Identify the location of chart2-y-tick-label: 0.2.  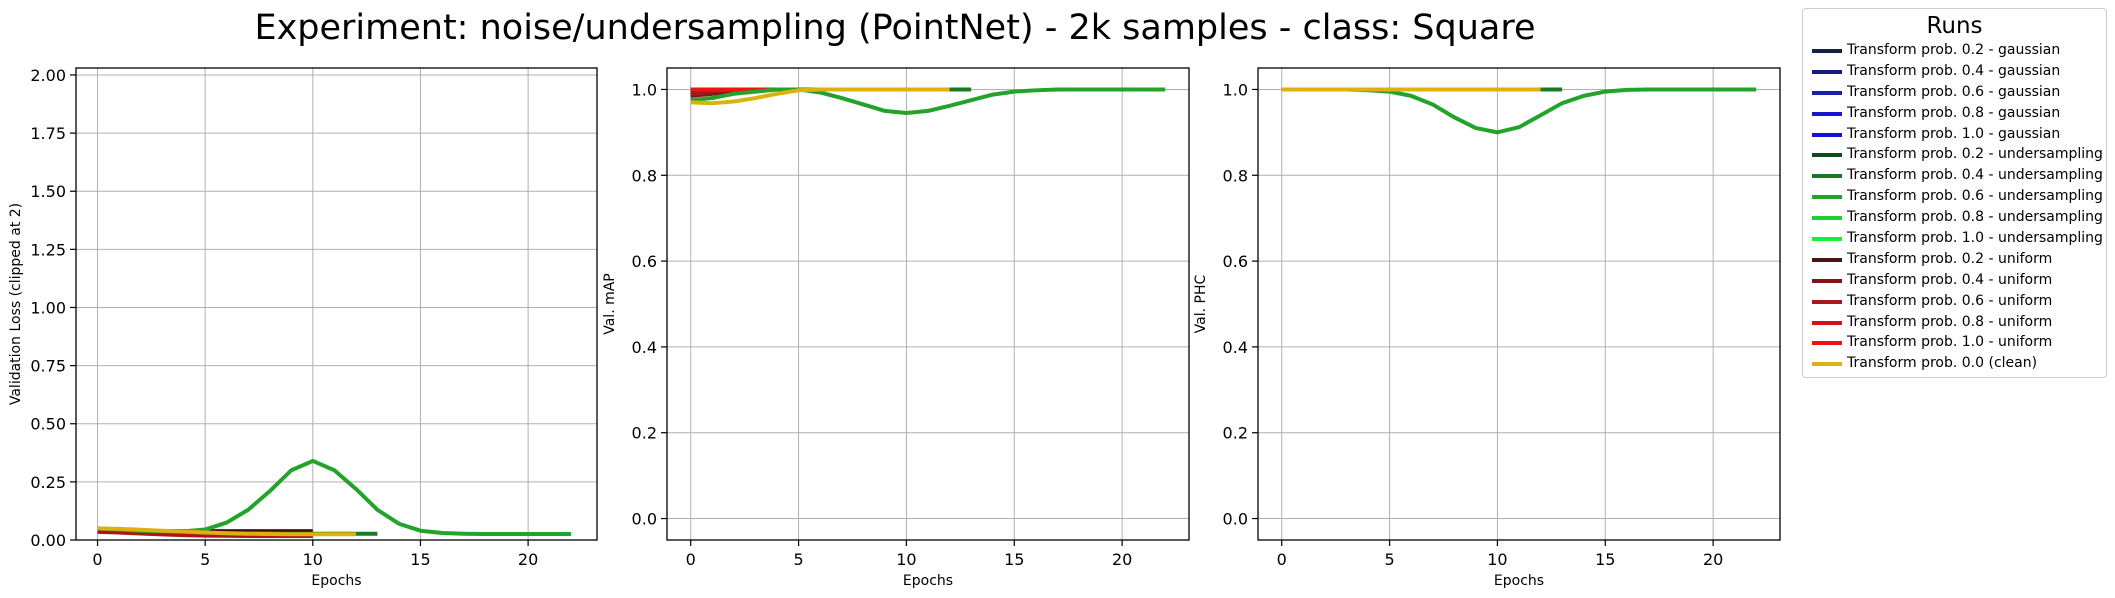
(644, 433).